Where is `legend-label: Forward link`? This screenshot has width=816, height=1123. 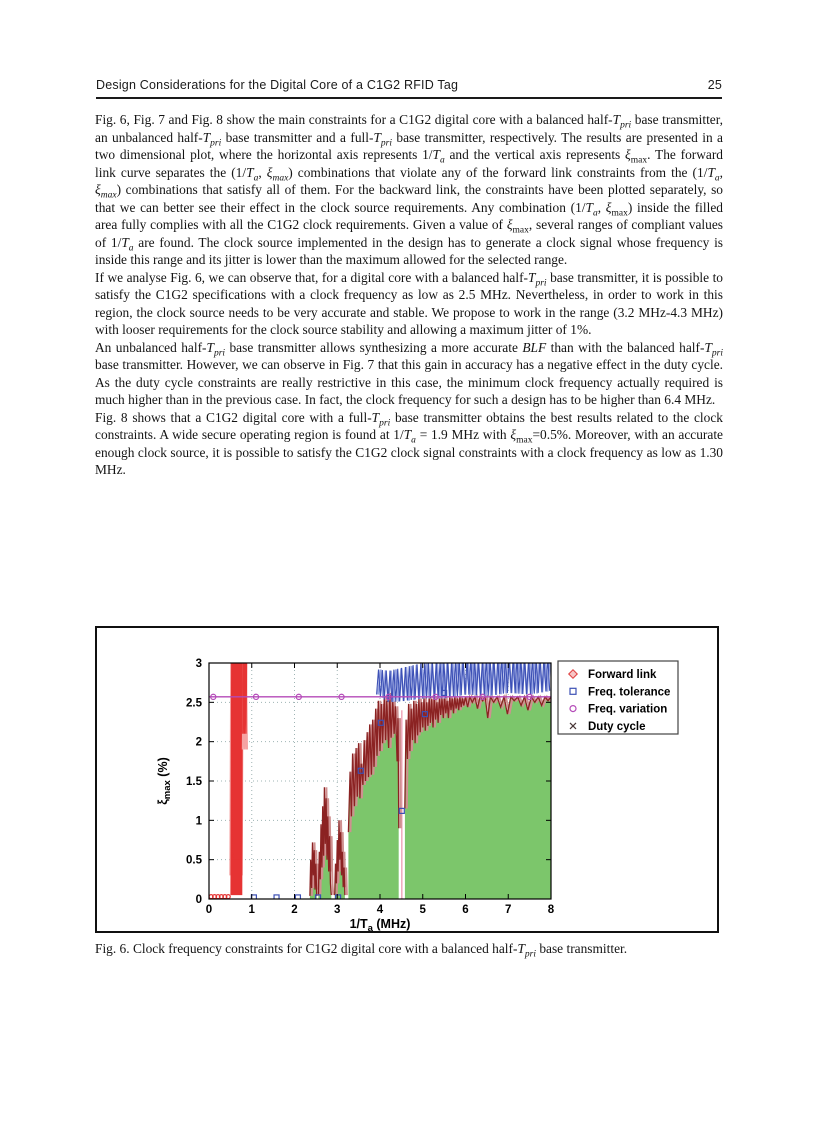 legend-label: Forward link is located at coordinates (622, 675).